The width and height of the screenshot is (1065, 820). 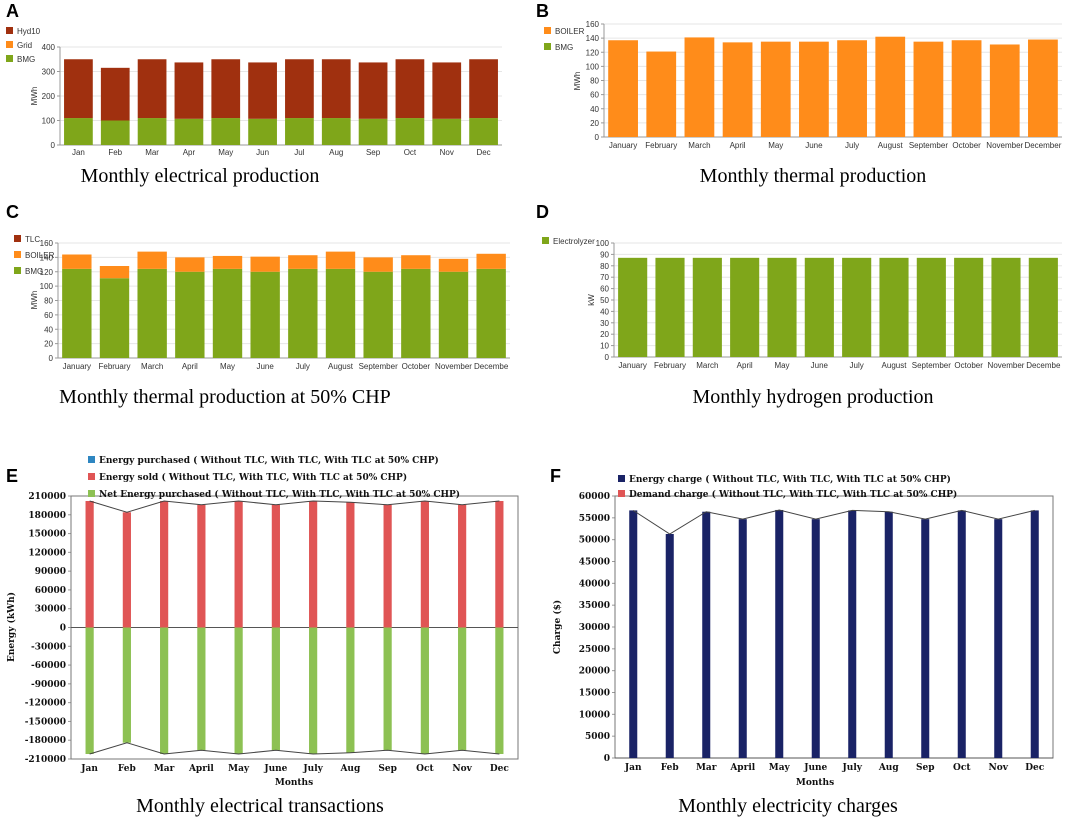 What do you see at coordinates (594, 123) in the screenshot?
I see `y-tick-label: 20` at bounding box center [594, 123].